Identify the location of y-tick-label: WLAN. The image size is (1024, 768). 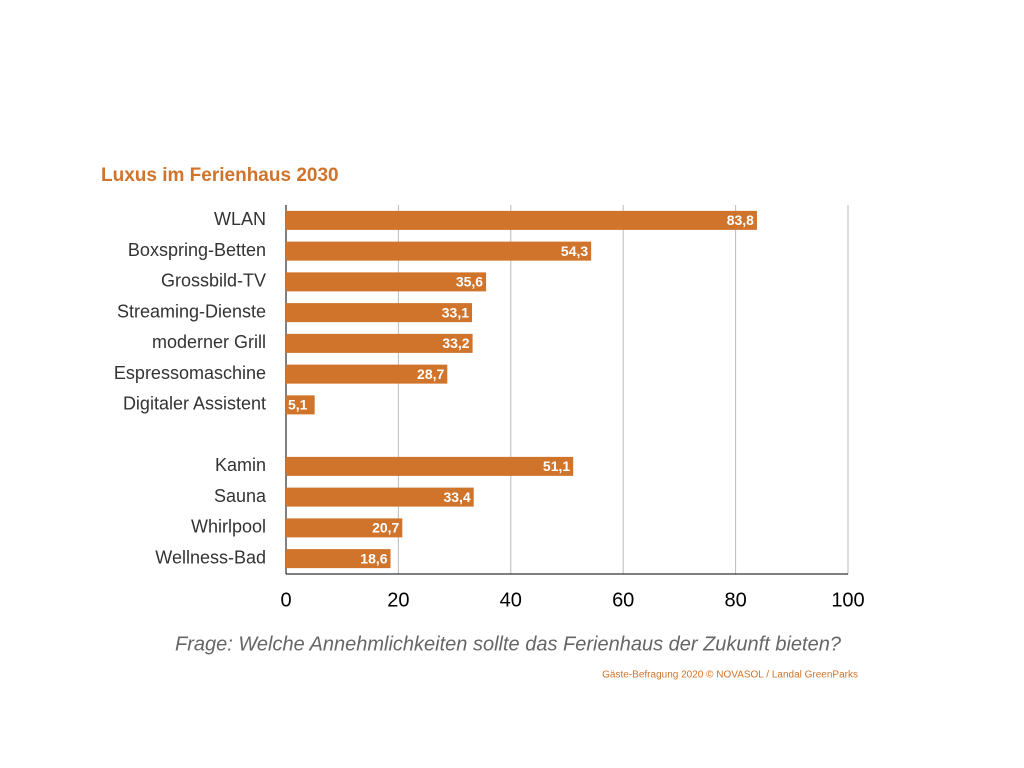
(240, 219).